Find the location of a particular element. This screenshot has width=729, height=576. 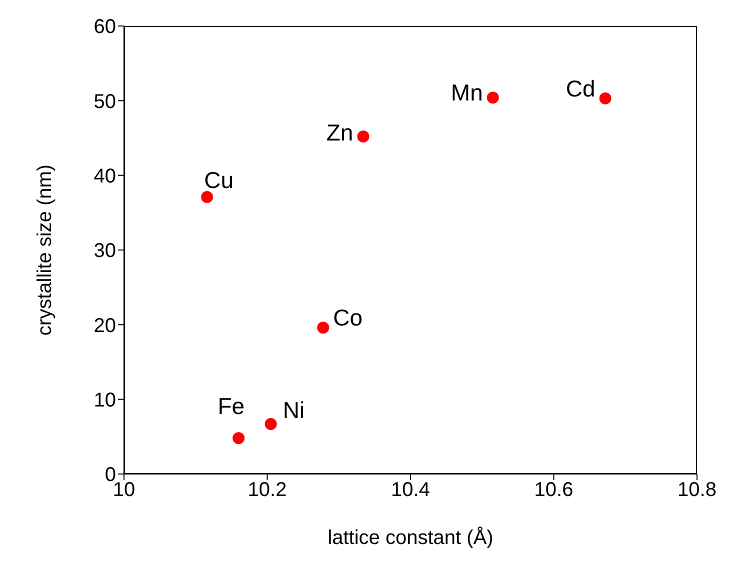

y-tick-label: 30 is located at coordinates (105, 251).